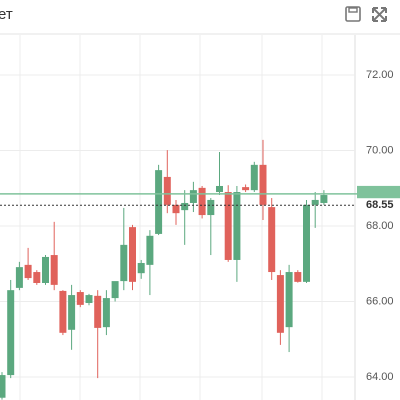 Image resolution: width=400 pixels, height=400 pixels. What do you see at coordinates (353, 10) in the screenshot?
I see `save-icon-slot` at bounding box center [353, 10].